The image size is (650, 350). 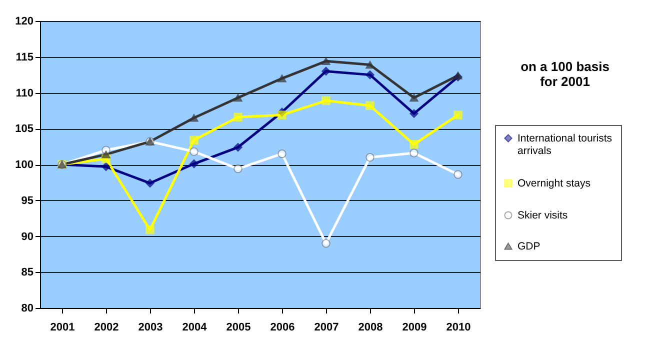 What do you see at coordinates (106, 328) in the screenshot?
I see `x-tick-label: 2002` at bounding box center [106, 328].